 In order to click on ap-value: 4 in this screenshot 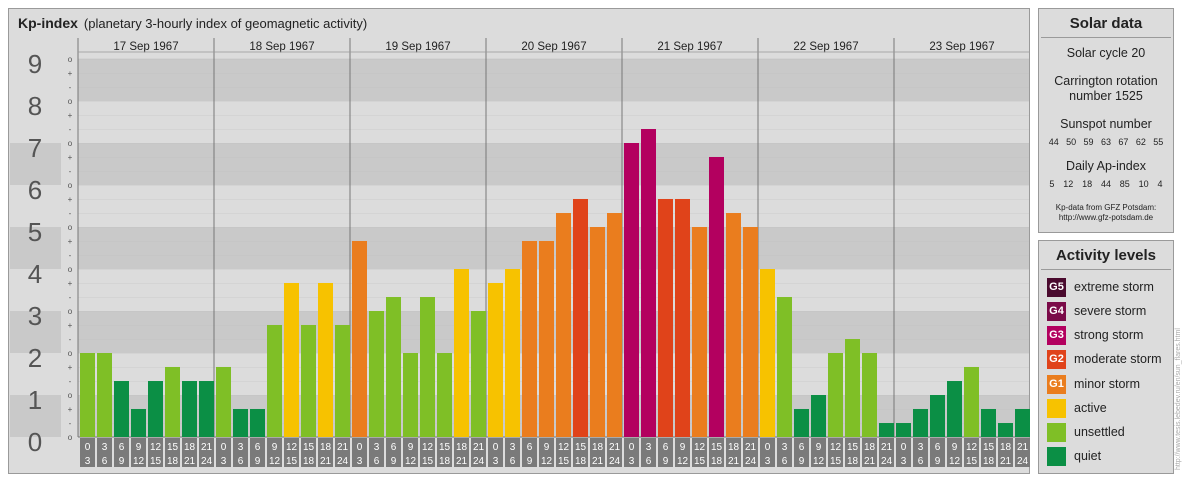, I will do `click(1160, 184)`.